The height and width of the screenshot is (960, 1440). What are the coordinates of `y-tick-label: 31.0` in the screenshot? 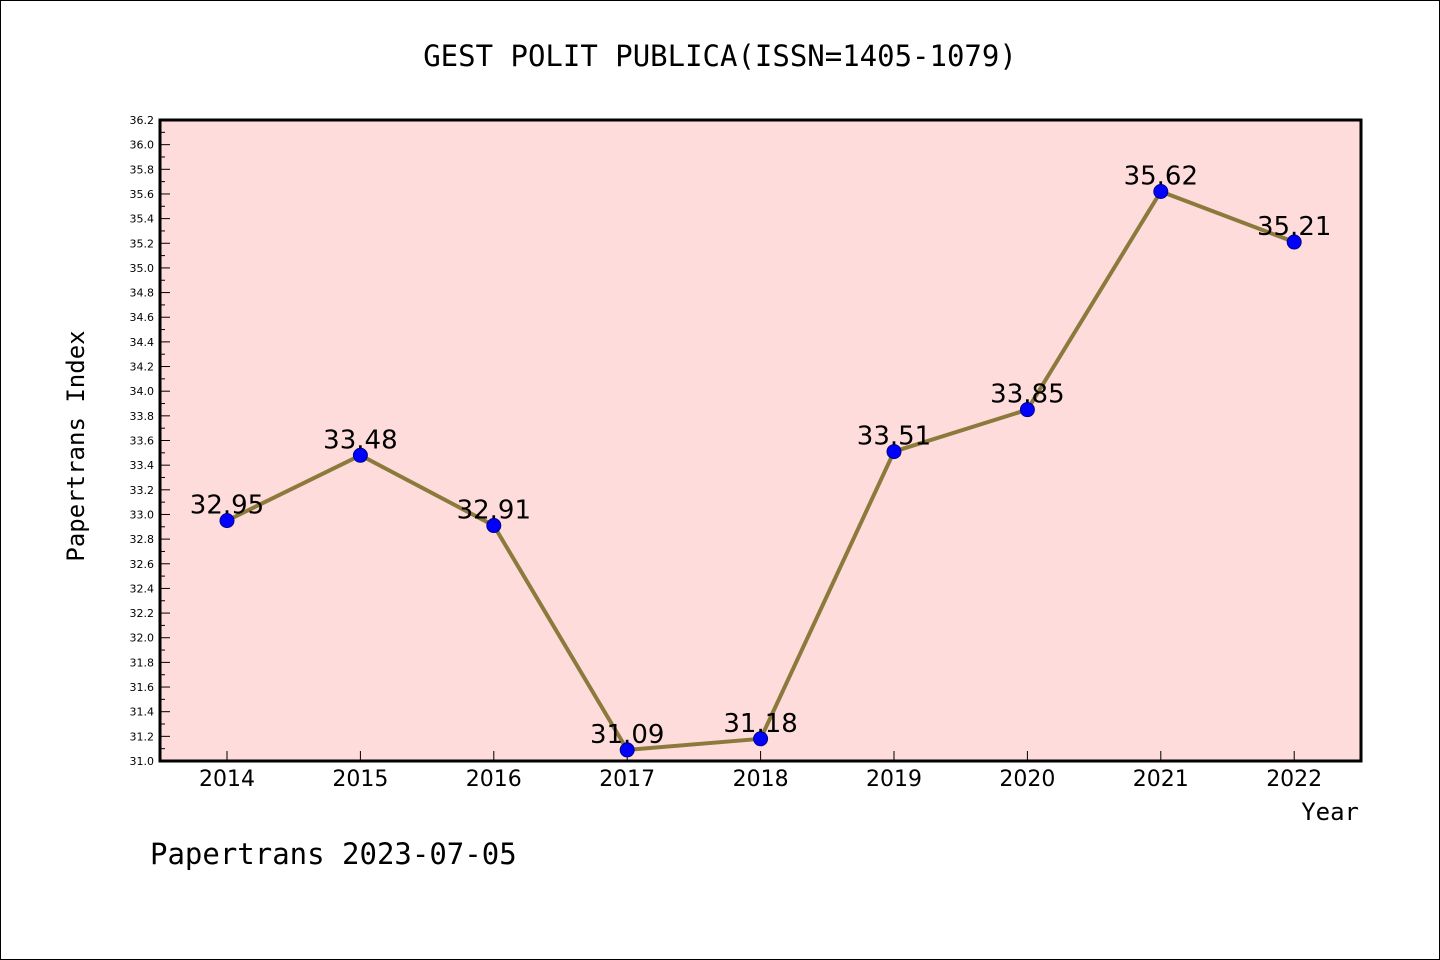 It's located at (142, 761).